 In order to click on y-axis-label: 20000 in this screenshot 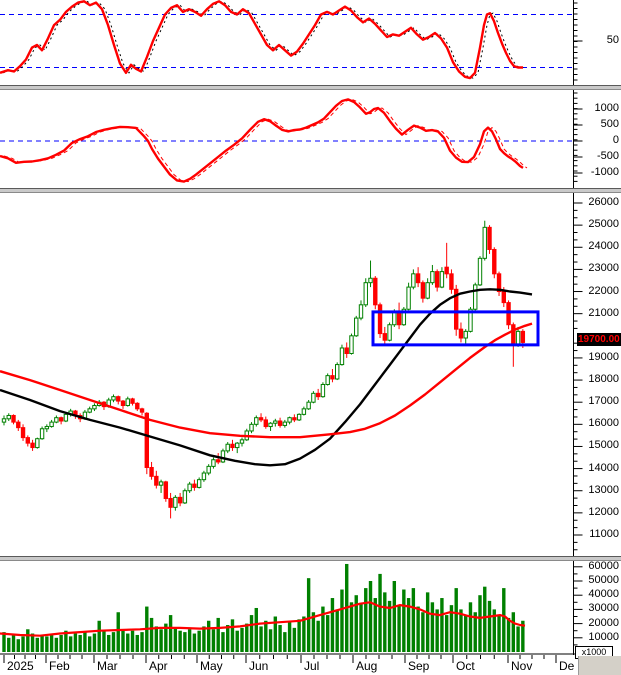, I will do `click(603, 622)`.